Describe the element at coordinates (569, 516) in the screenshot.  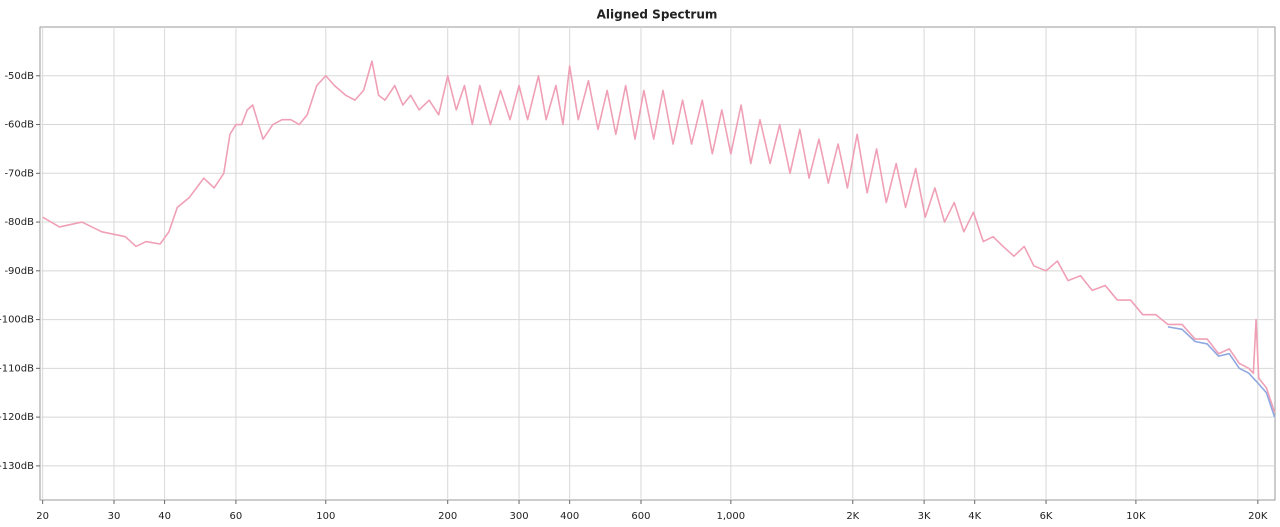
I see `x-tick-label: 400` at that location.